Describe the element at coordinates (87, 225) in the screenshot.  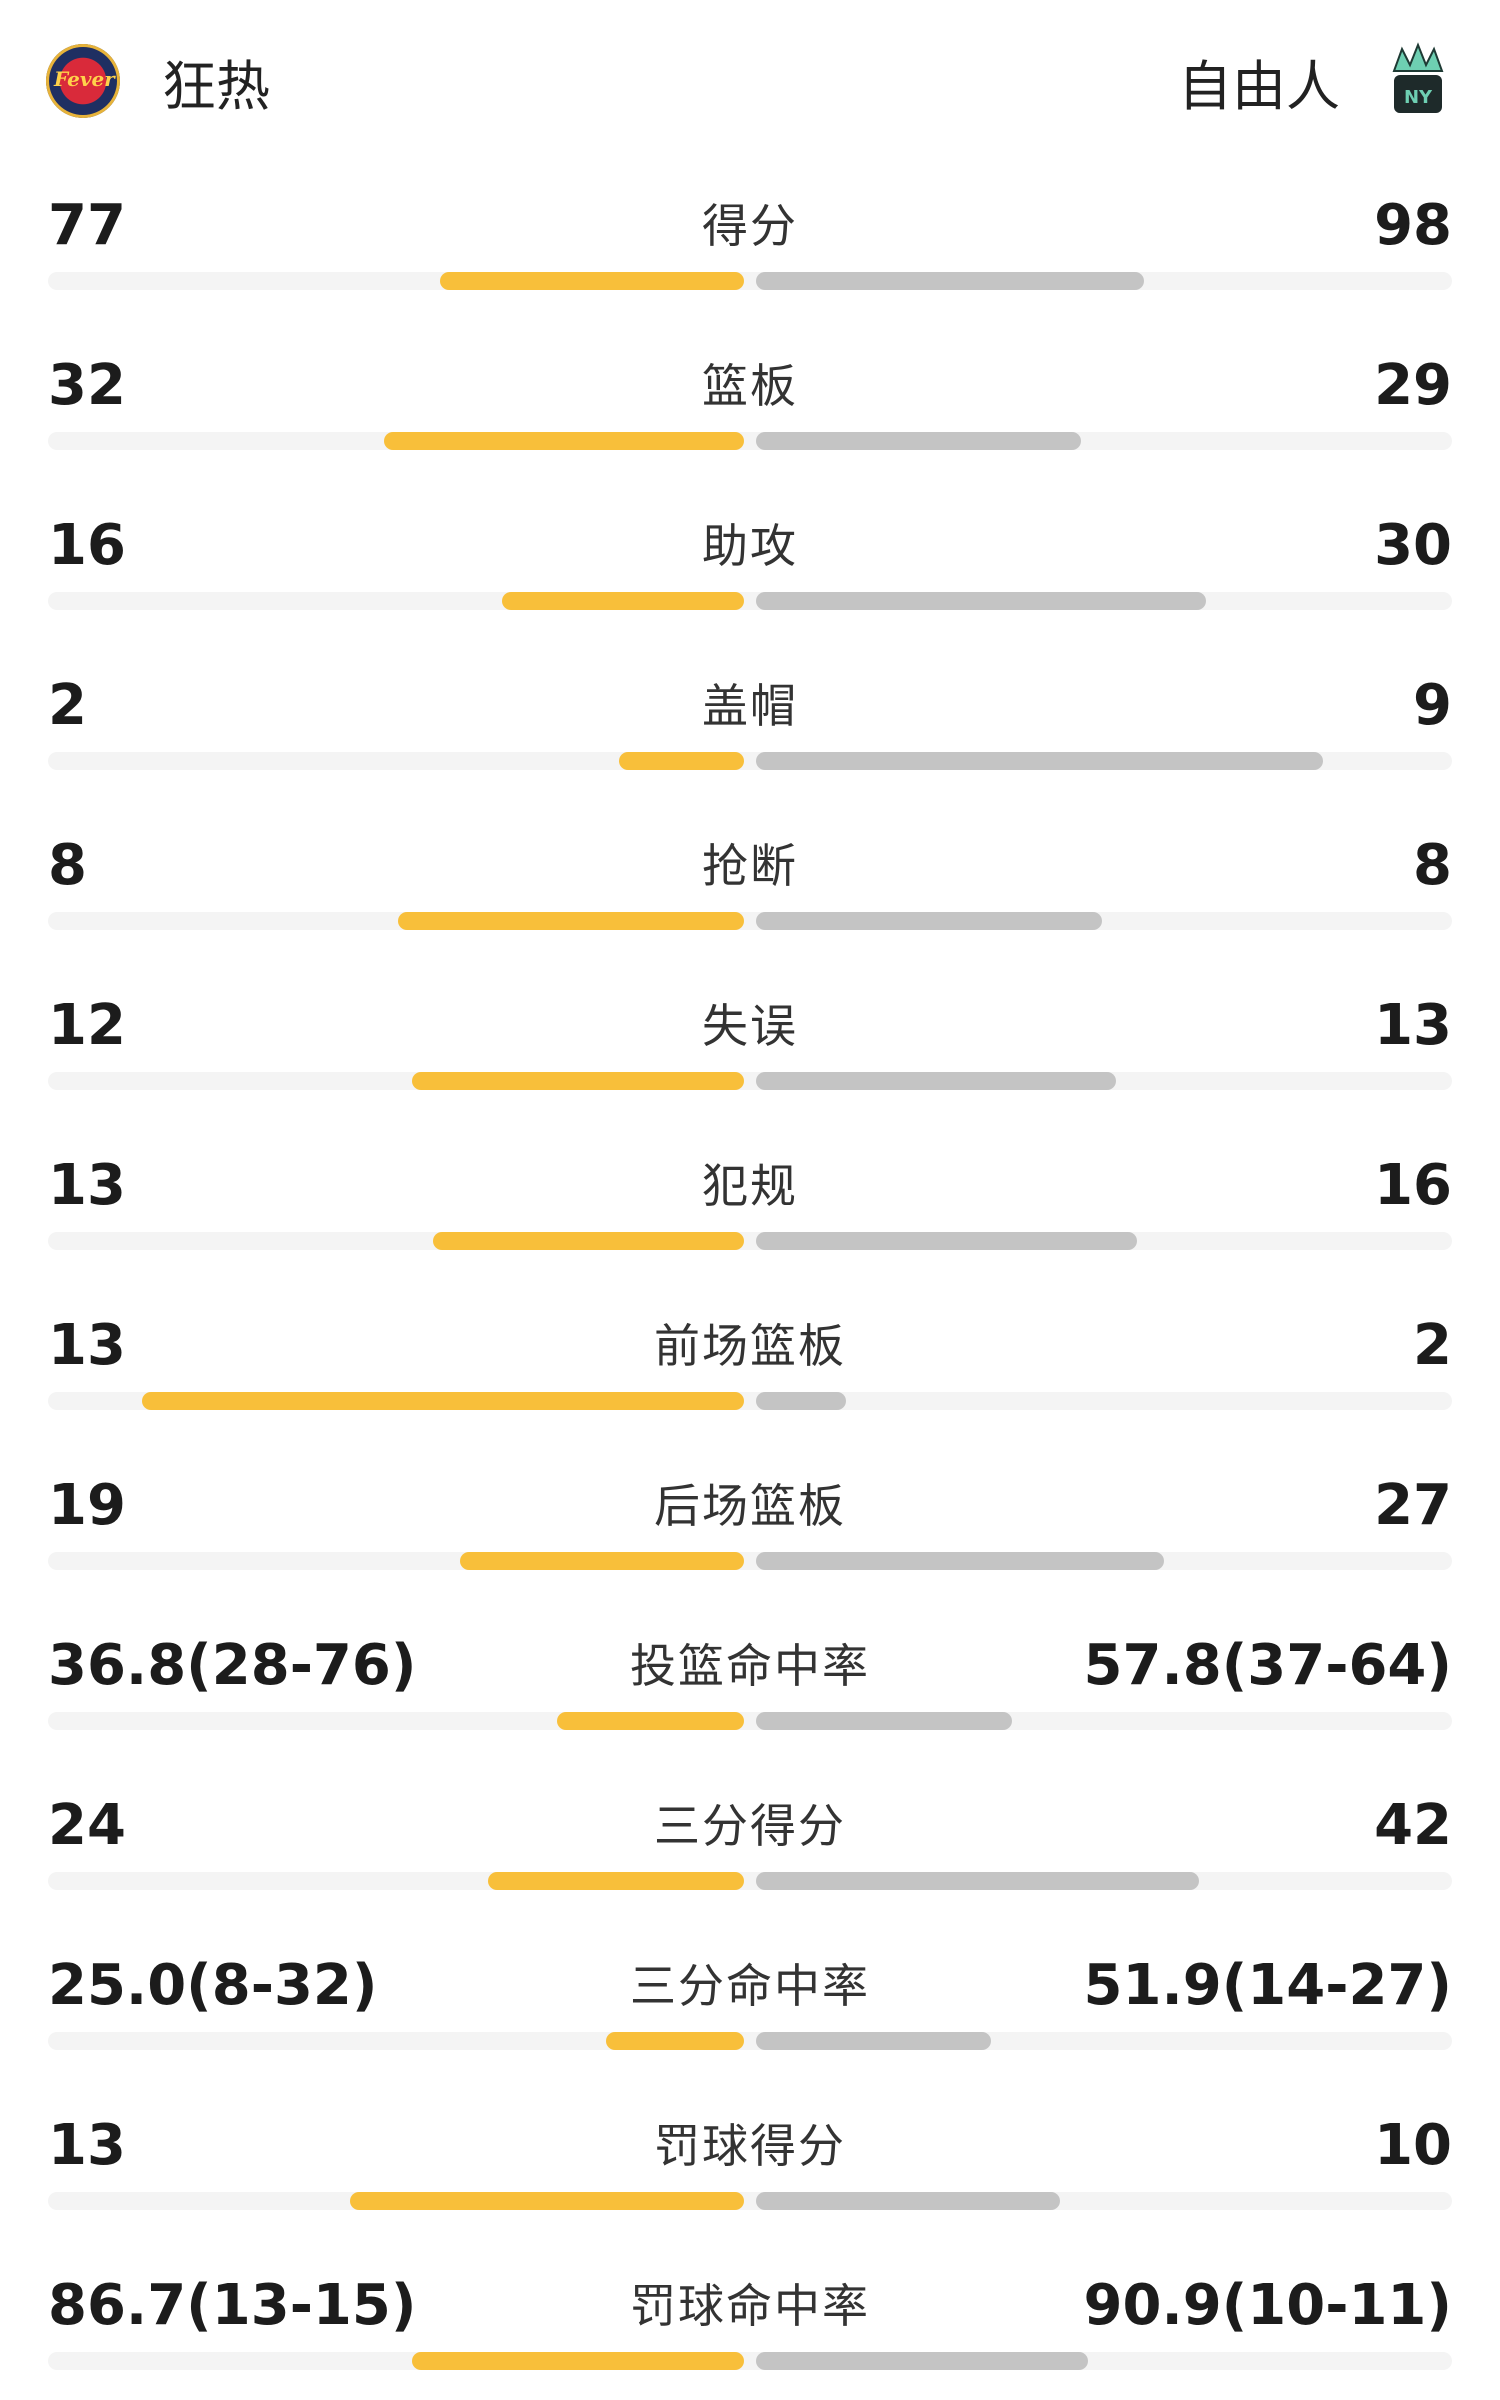
I see `stat-left-value: 77` at that location.